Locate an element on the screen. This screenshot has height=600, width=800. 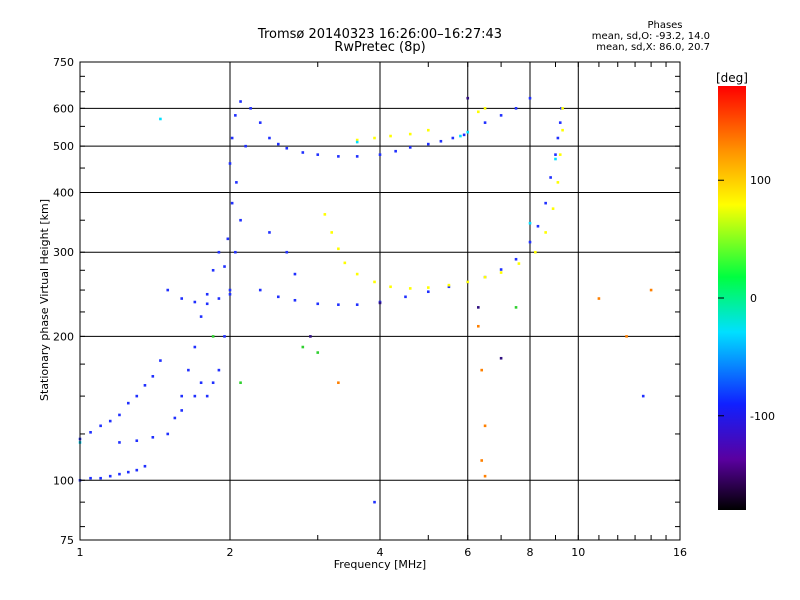
phases-heading: Phases is located at coordinates (665, 25).